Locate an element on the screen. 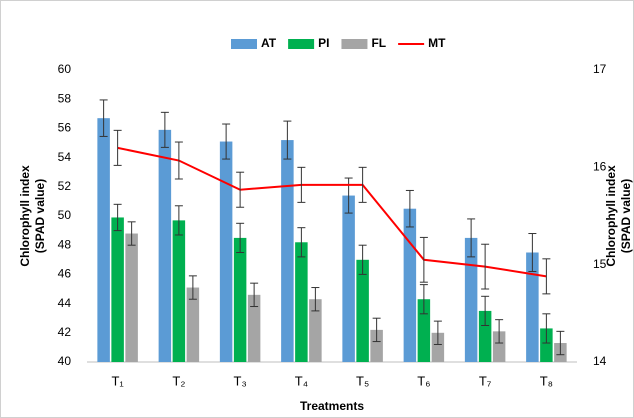 The width and height of the screenshot is (634, 418). y-tick-label: 50 is located at coordinates (65, 215).